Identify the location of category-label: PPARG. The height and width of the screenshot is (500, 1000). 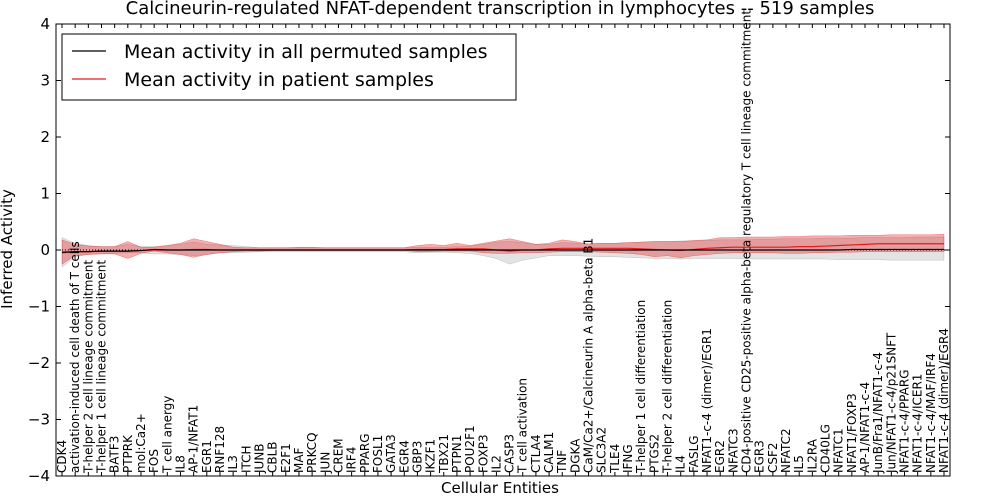
(365, 453).